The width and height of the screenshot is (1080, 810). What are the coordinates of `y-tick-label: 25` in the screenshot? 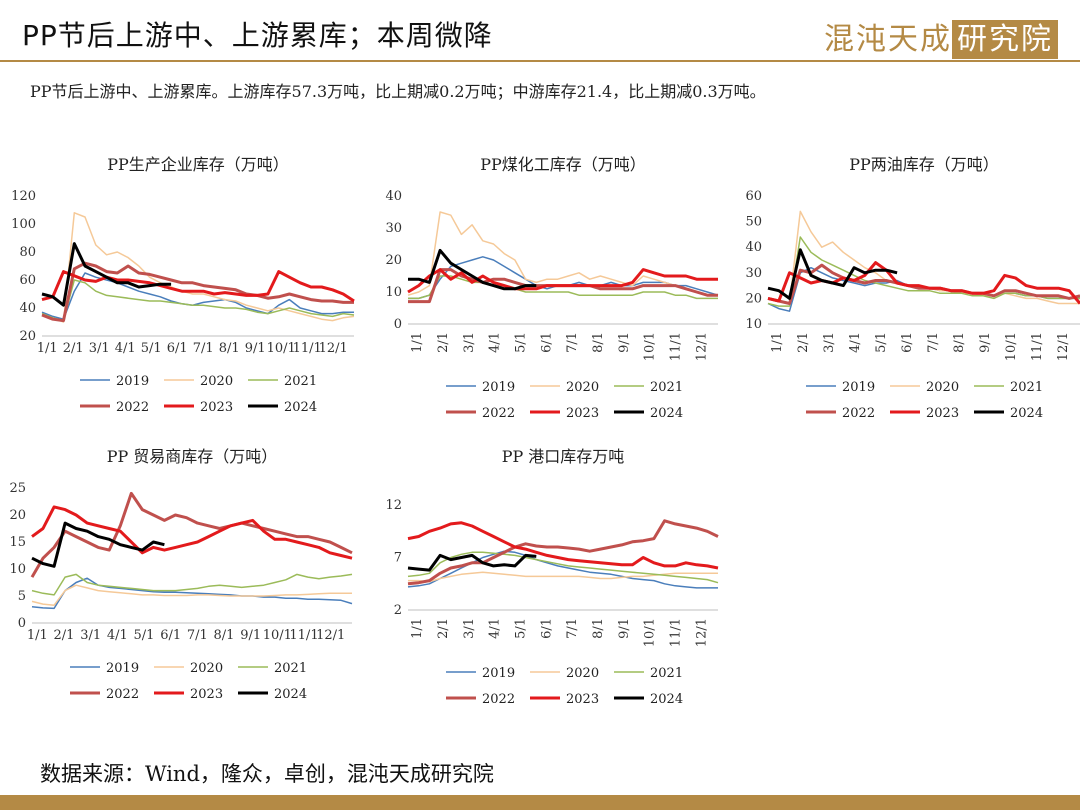 It's located at (17, 488).